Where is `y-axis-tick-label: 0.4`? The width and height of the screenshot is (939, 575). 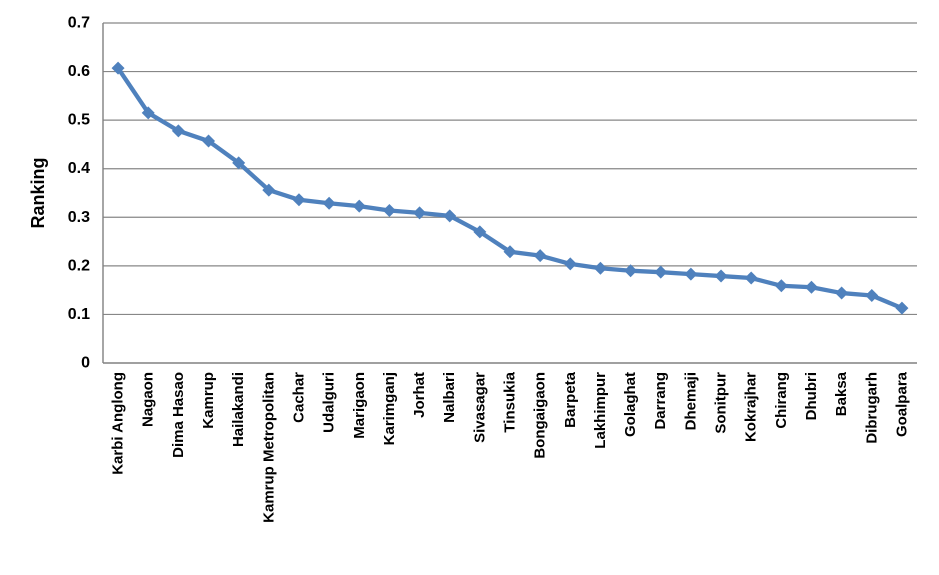
y-axis-tick-label: 0.4 is located at coordinates (79, 168).